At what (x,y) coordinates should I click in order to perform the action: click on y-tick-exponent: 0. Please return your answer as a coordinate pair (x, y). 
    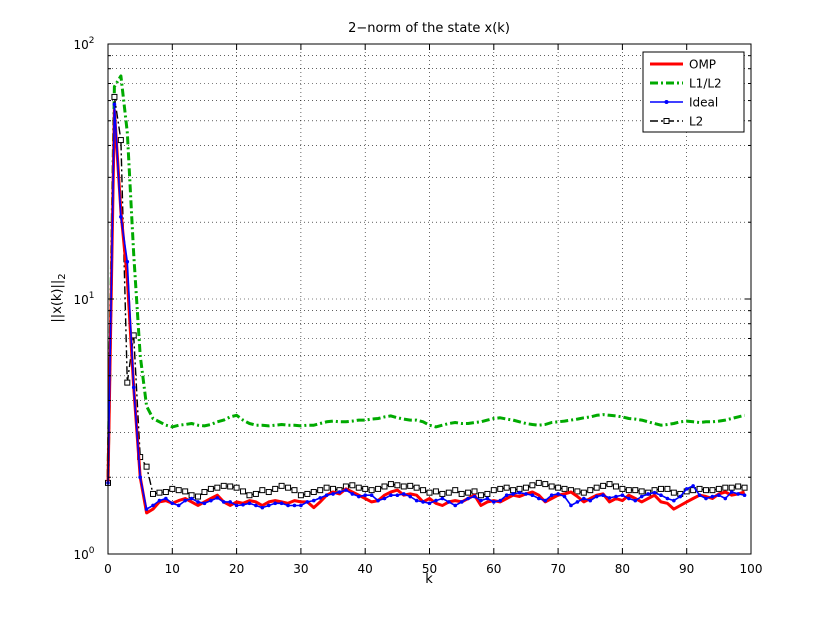
    Looking at the image, I should click on (92, 551).